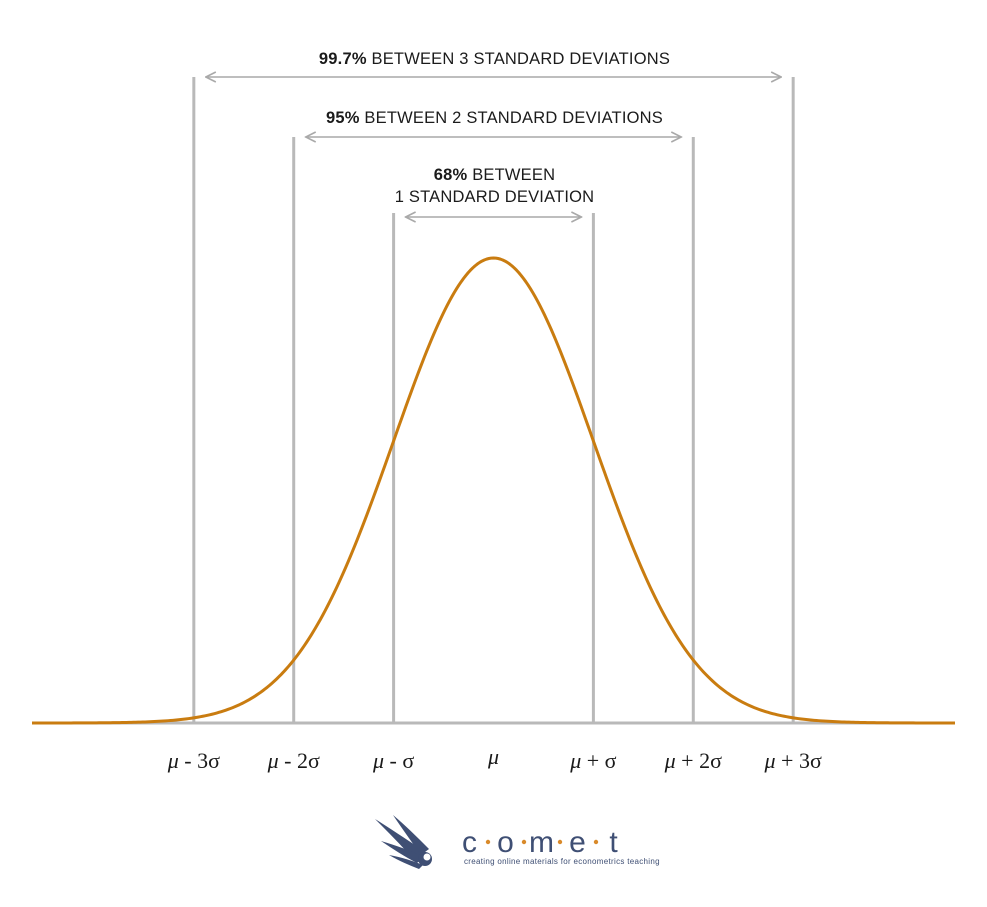 The image size is (987, 907). I want to click on range-label-1sd-line2: 1 STANDARD DEVIATION, so click(495, 197).